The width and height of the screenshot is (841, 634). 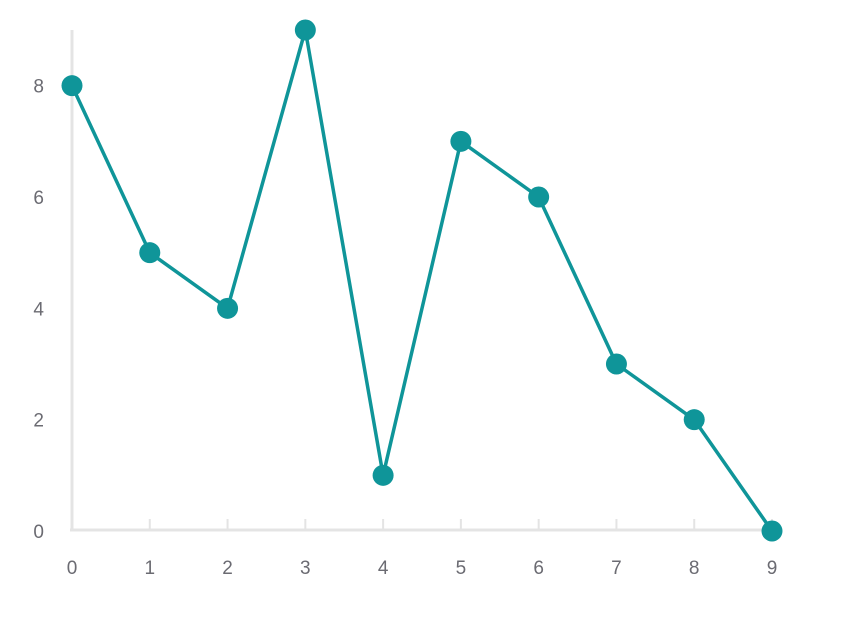 What do you see at coordinates (38, 87) in the screenshot?
I see `y-tick-label: 8` at bounding box center [38, 87].